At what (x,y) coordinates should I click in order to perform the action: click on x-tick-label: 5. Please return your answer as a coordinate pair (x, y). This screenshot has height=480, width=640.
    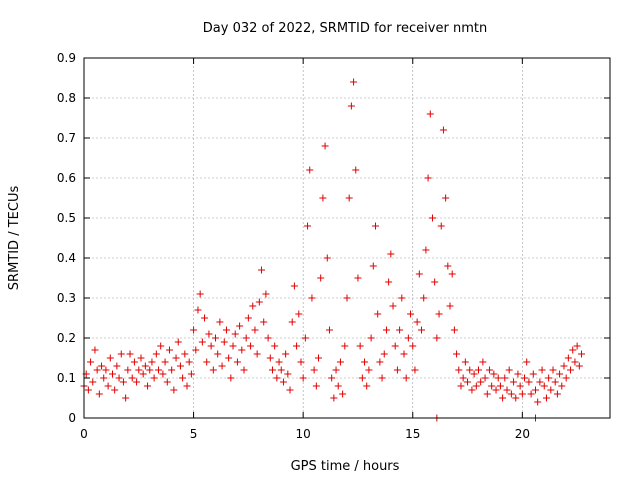
    Looking at the image, I should click on (194, 434).